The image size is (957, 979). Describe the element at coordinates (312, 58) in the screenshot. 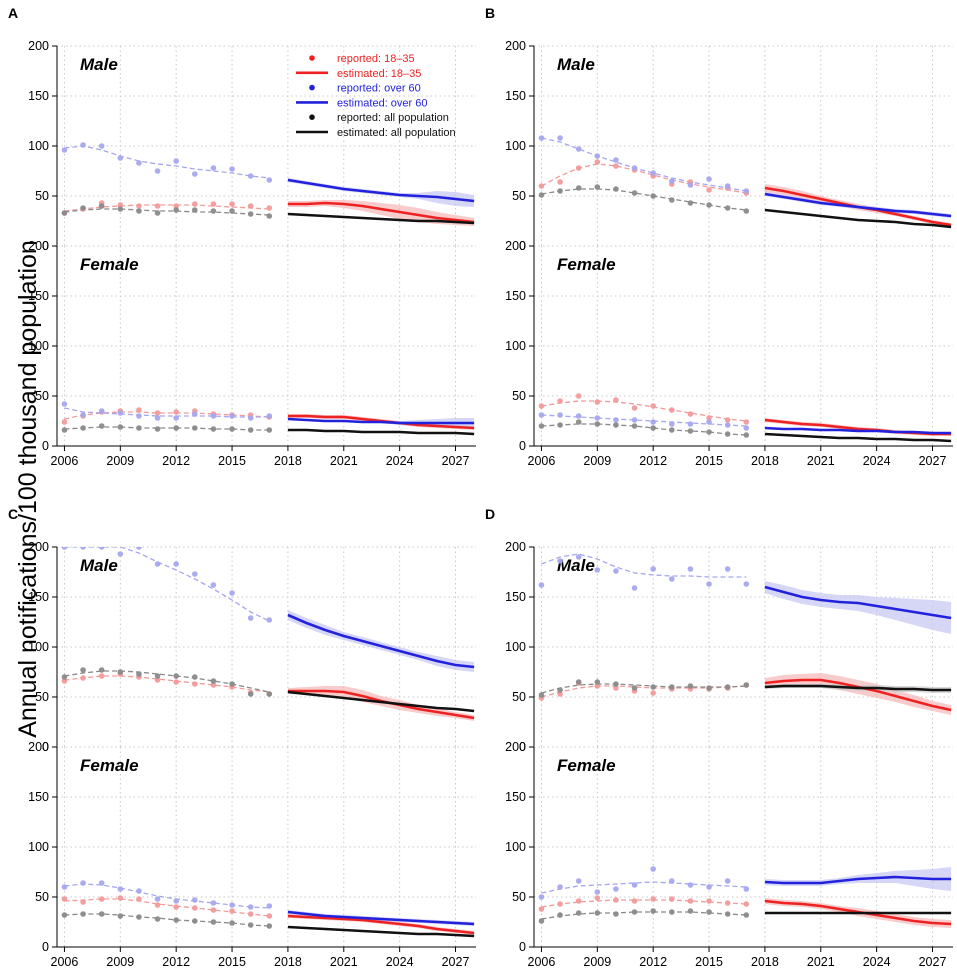

I see `legend-marker-point` at that location.